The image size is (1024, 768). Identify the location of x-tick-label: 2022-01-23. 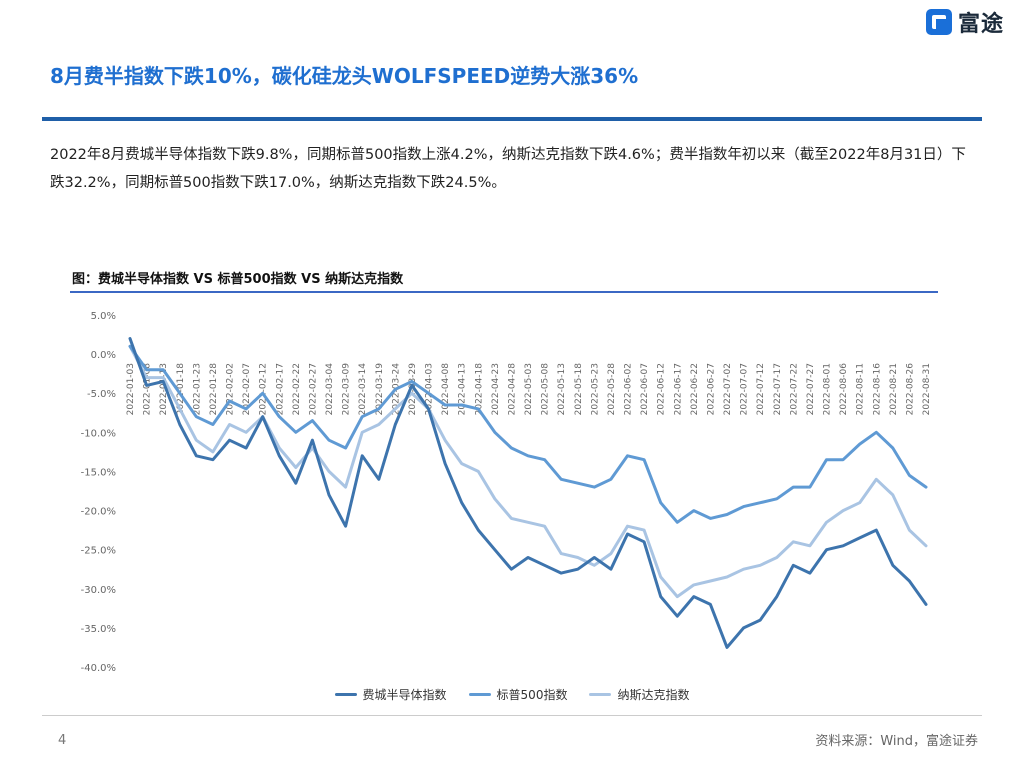
(197, 389).